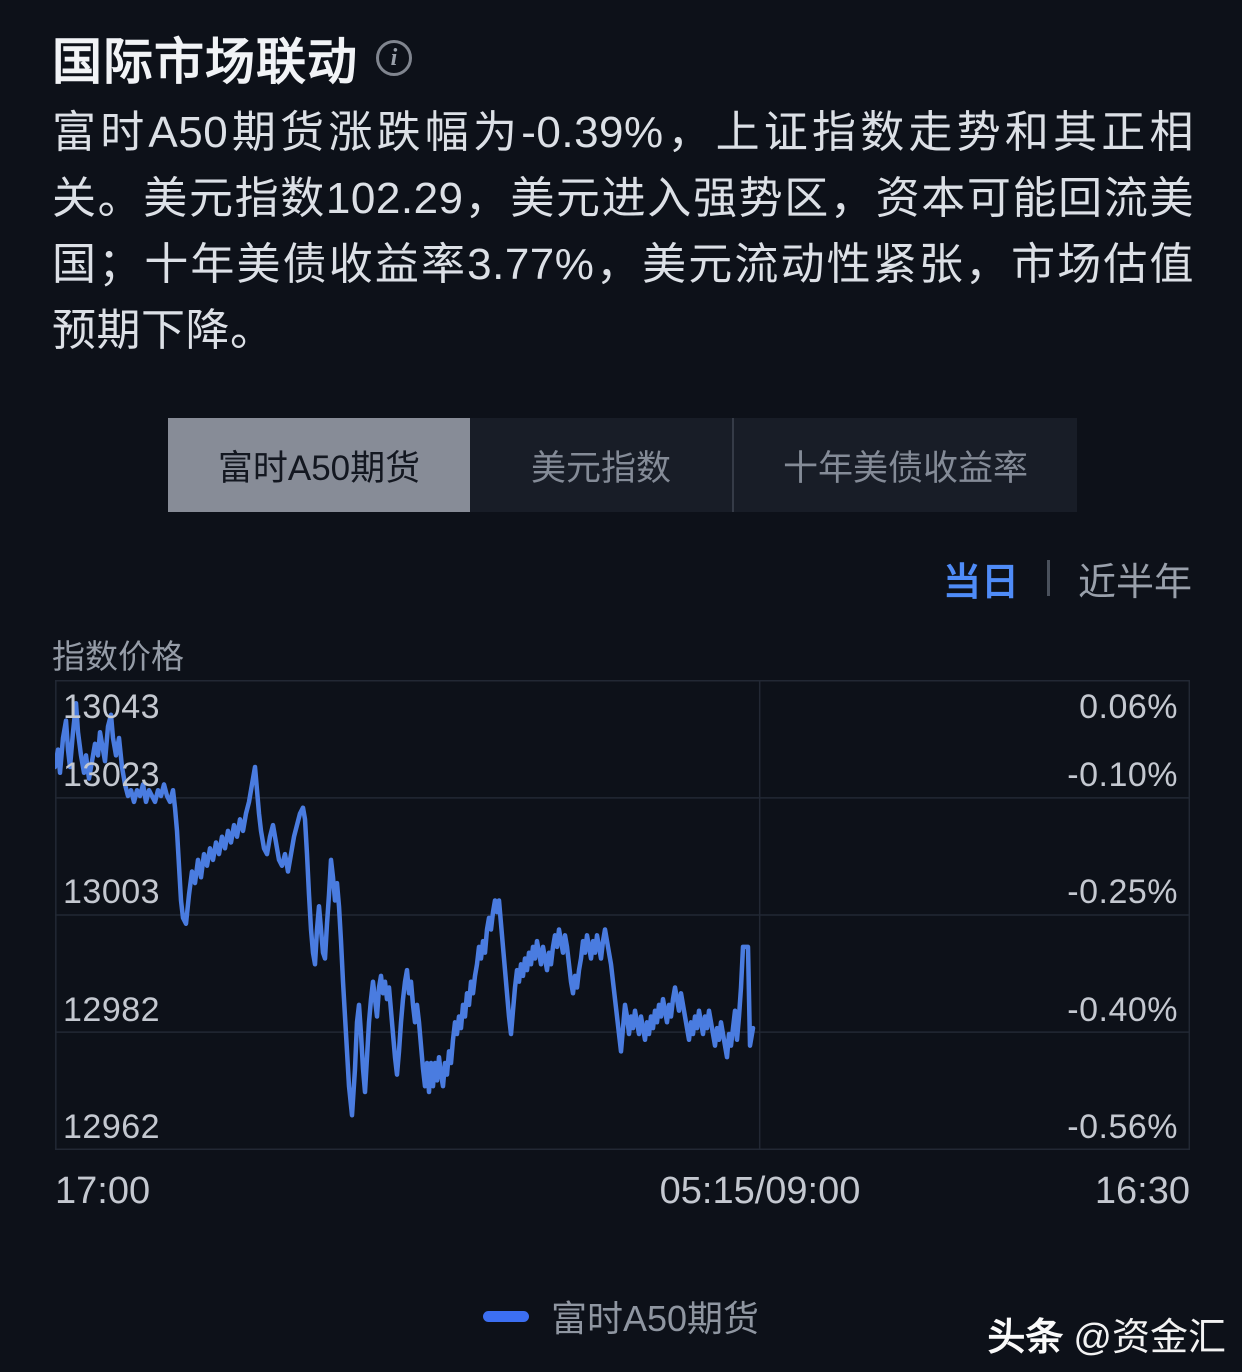 This screenshot has width=1242, height=1372. I want to click on x-tick-start: 17:00, so click(103, 1191).